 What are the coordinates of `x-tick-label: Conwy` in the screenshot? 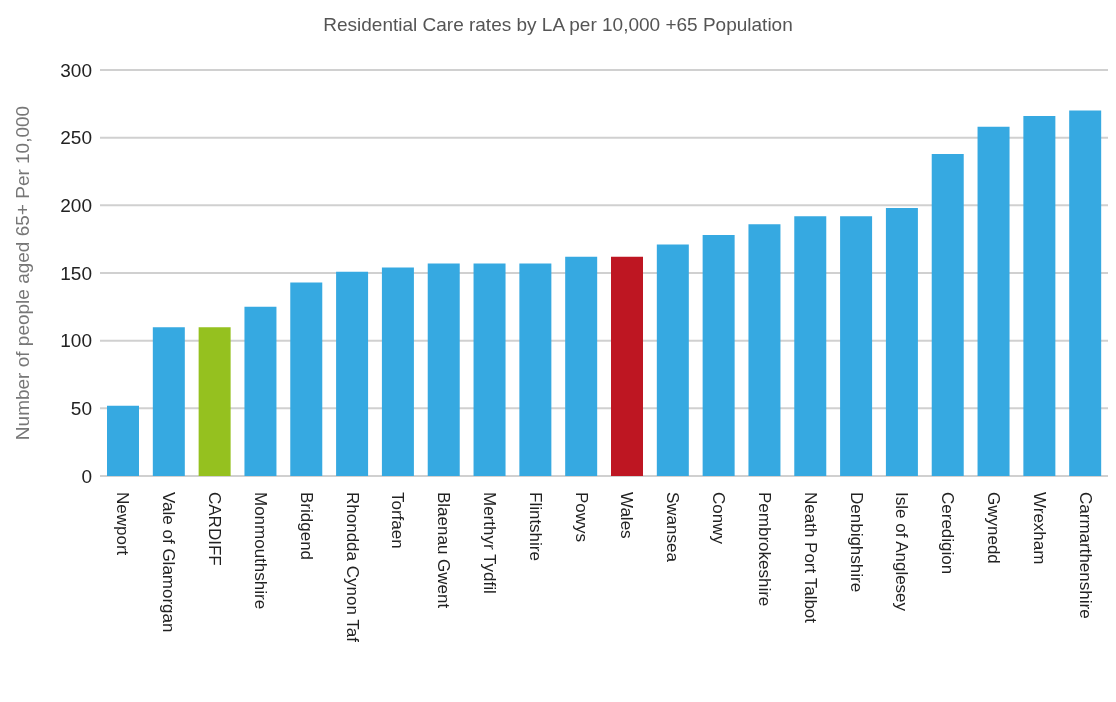 It's located at (719, 518).